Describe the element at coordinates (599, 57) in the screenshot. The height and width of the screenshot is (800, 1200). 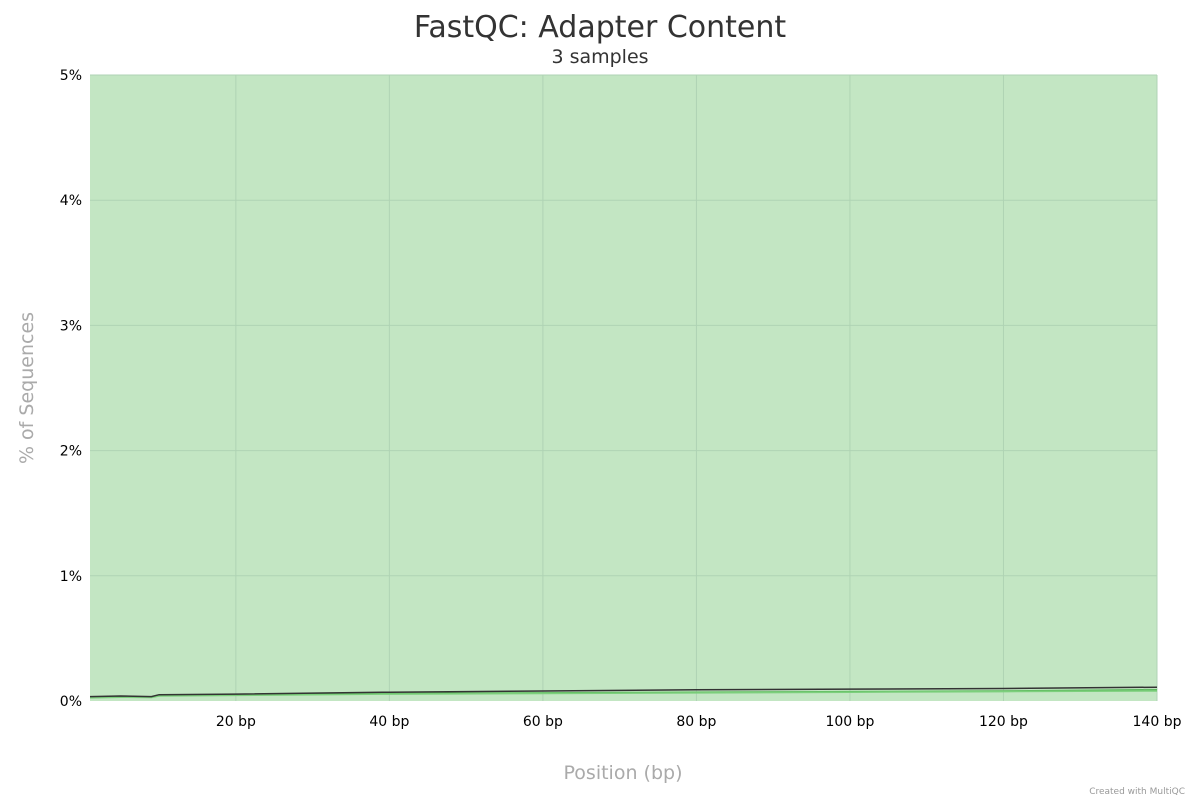
I see `chart-subtitle: 3 samples` at that location.